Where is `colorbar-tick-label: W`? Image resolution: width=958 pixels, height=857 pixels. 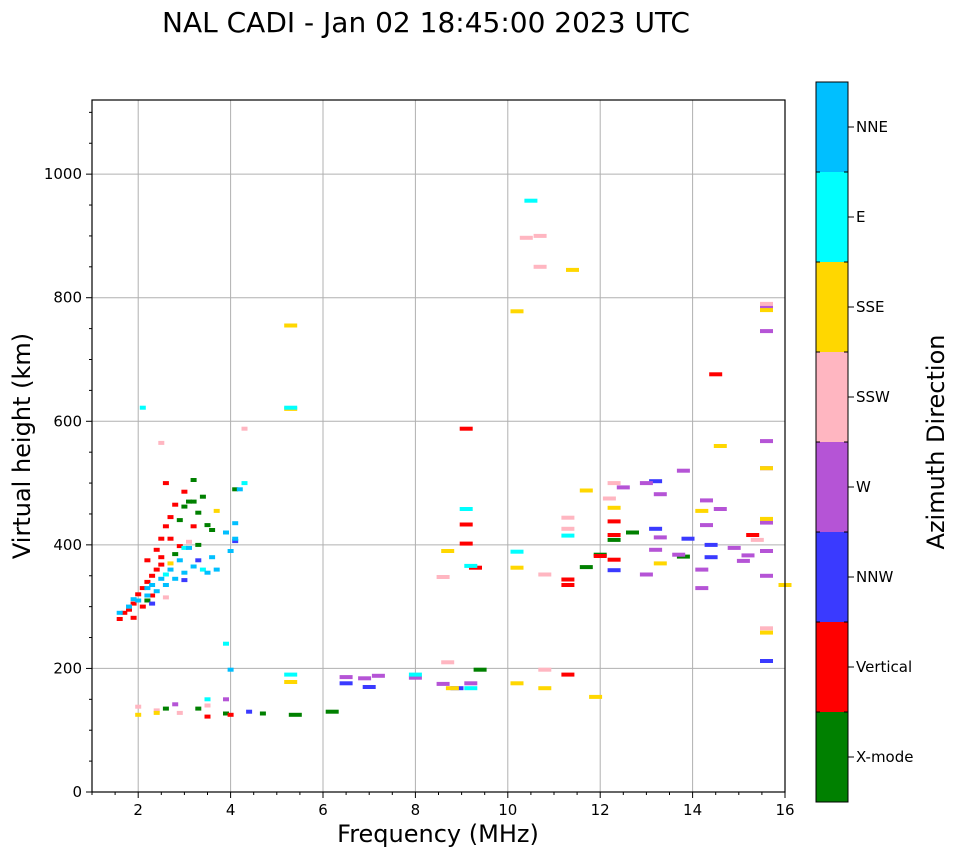 colorbar-tick-label: W is located at coordinates (863, 487).